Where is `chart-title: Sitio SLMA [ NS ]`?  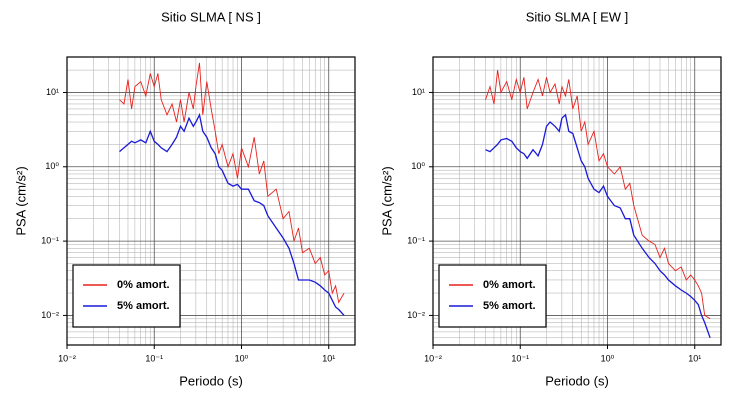
chart-title: Sitio SLMA [ NS ] is located at coordinates (211, 16).